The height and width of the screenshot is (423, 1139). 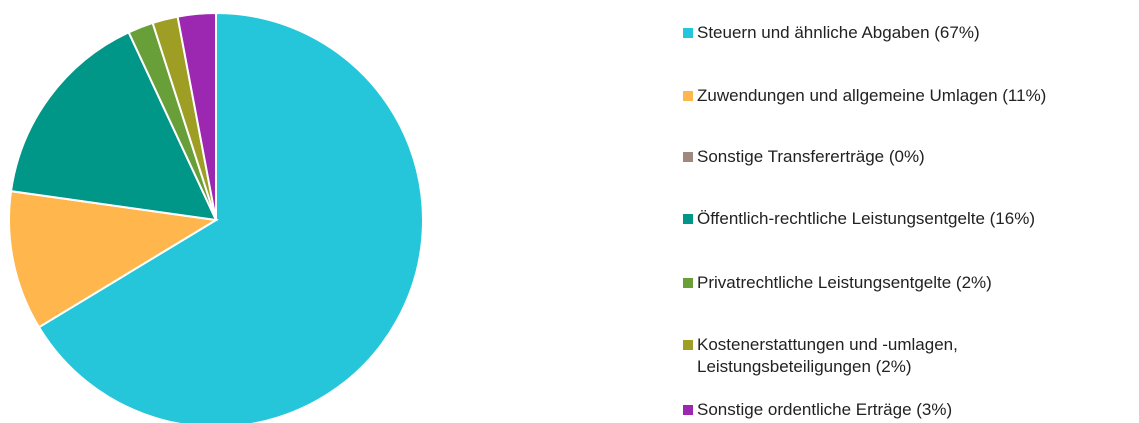 What do you see at coordinates (811, 156) in the screenshot?
I see `legend-label: Sonstige Transfererträge (0%)` at bounding box center [811, 156].